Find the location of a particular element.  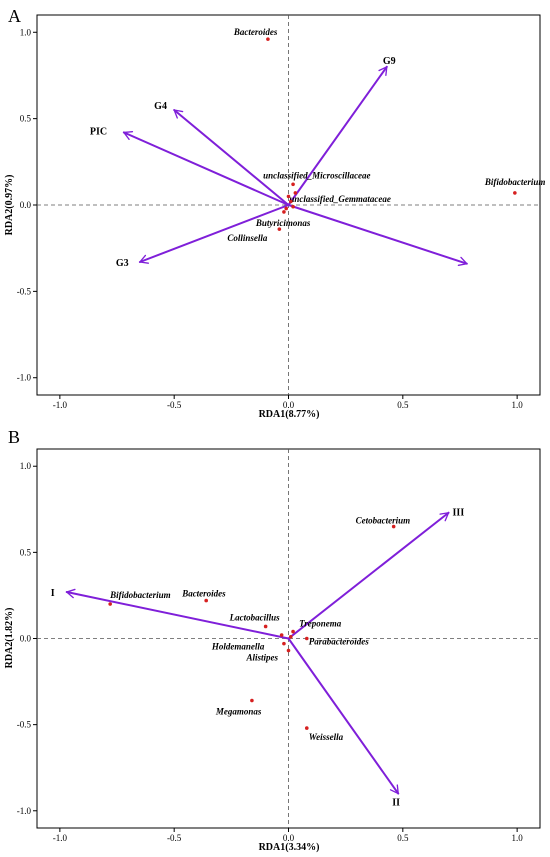

panel-b-species-label: Lactobacillus is located at coordinates (254, 617).